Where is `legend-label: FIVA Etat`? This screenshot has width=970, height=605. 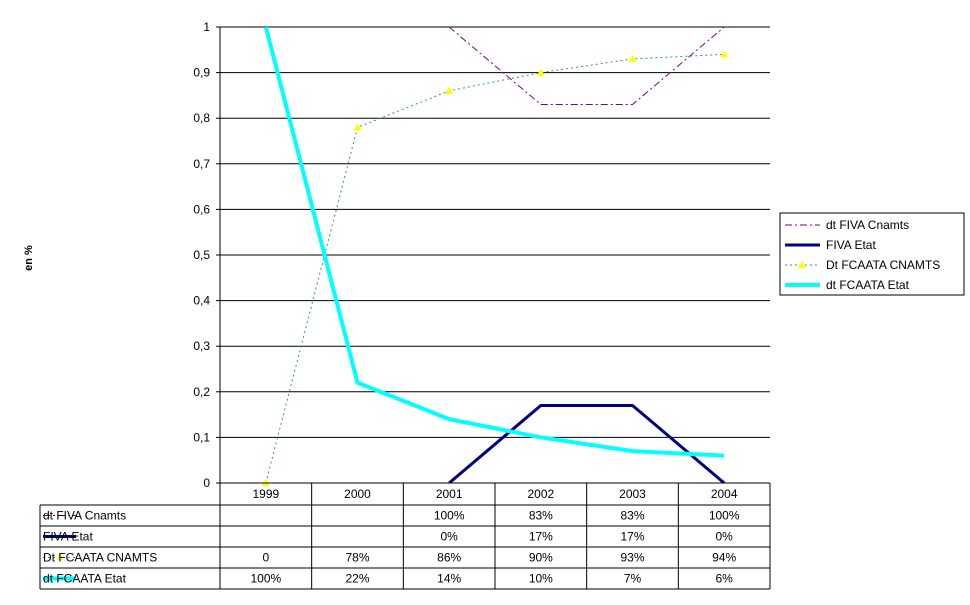 legend-label: FIVA Etat is located at coordinates (851, 245).